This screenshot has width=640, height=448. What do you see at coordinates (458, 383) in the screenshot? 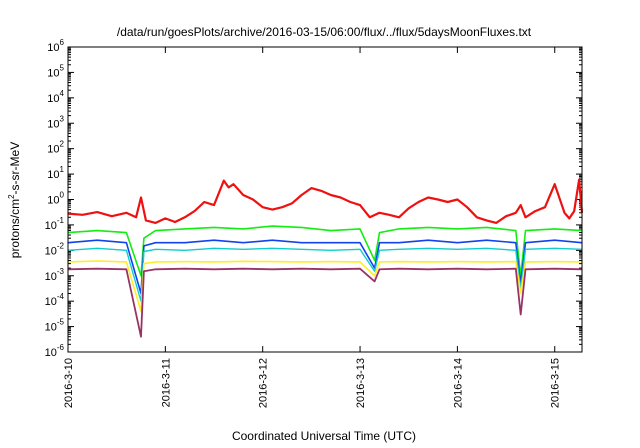
I see `x-tick-label: 2016-3-14` at bounding box center [458, 383].